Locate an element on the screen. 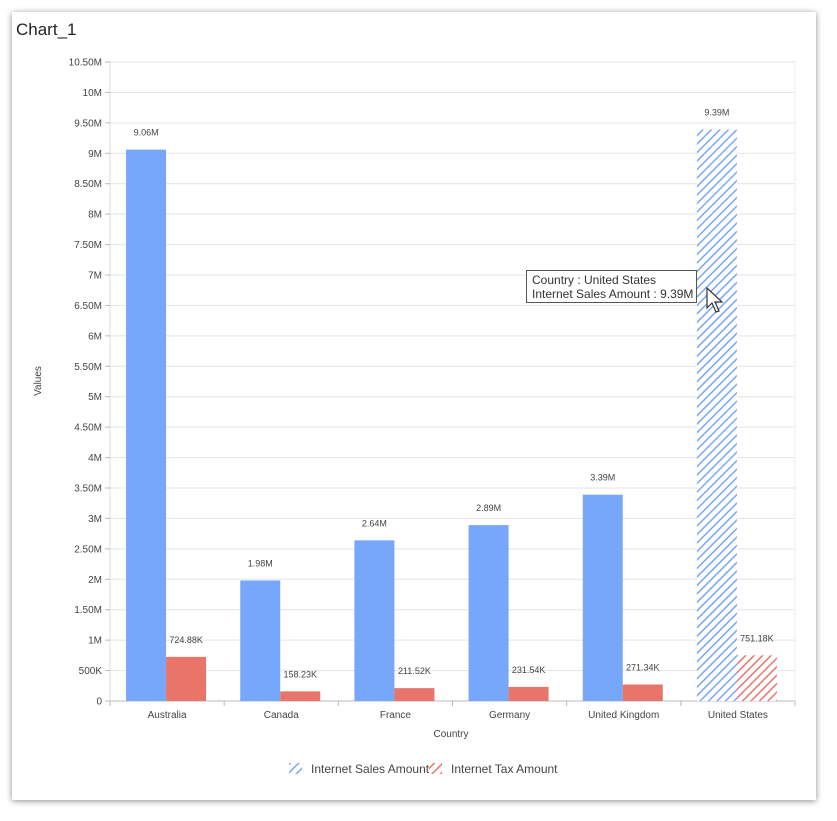 This screenshot has height=821, width=837. data-label: 231.54K is located at coordinates (529, 670).